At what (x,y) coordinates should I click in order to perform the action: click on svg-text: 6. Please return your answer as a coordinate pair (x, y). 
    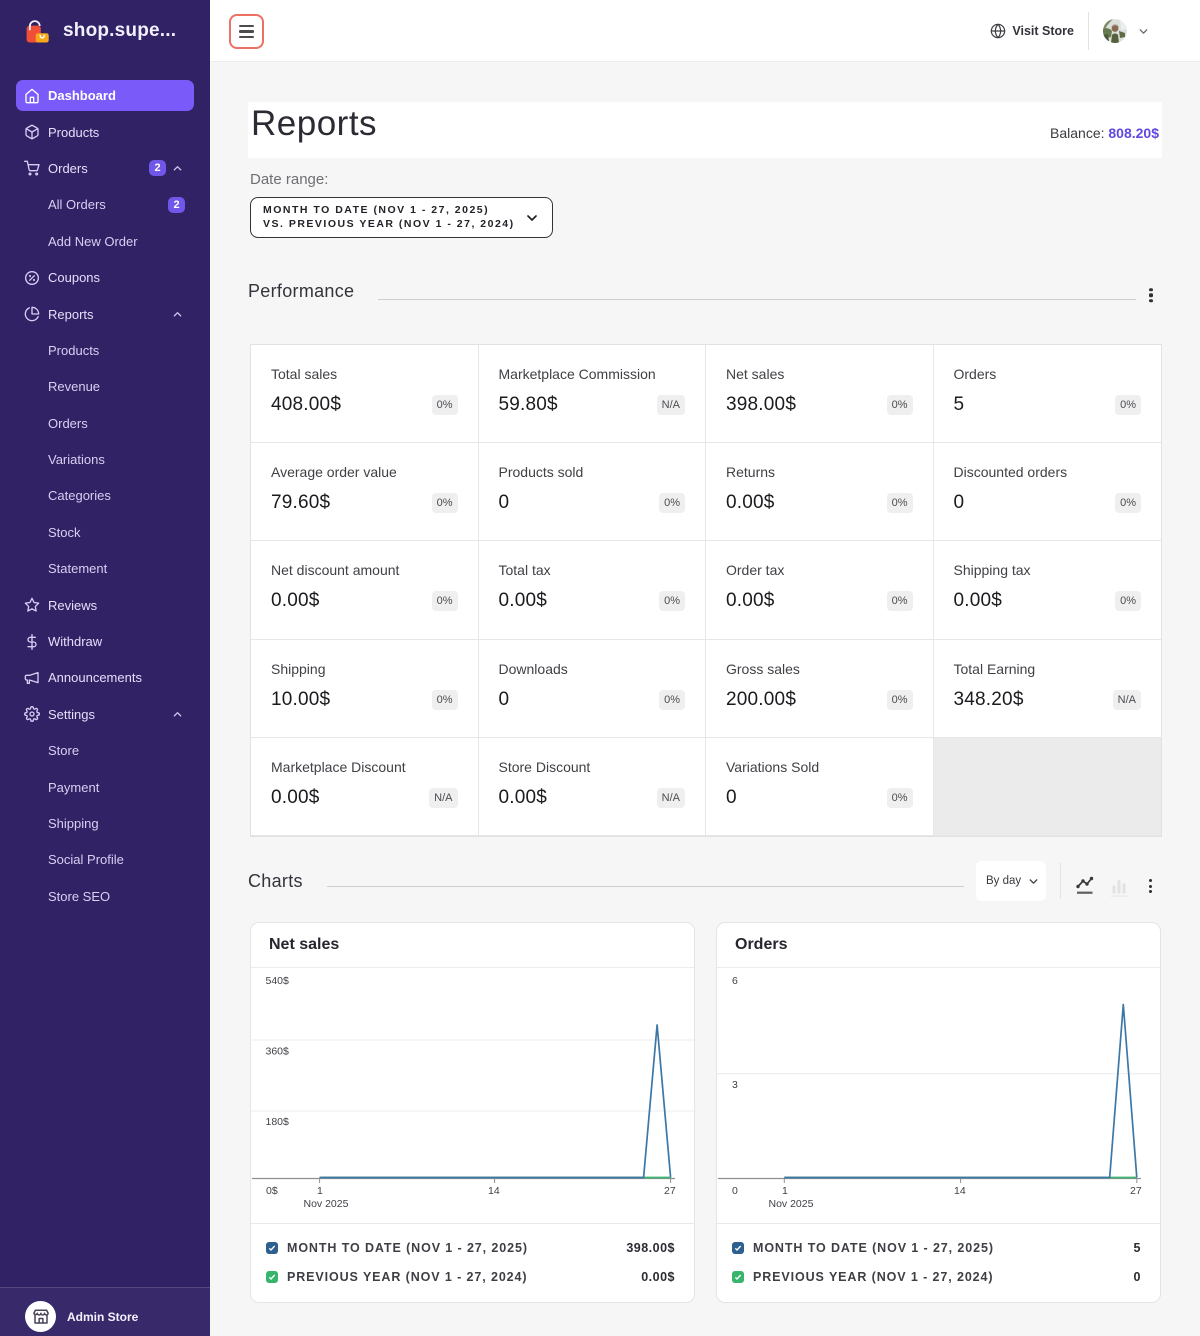
    Looking at the image, I should click on (735, 981).